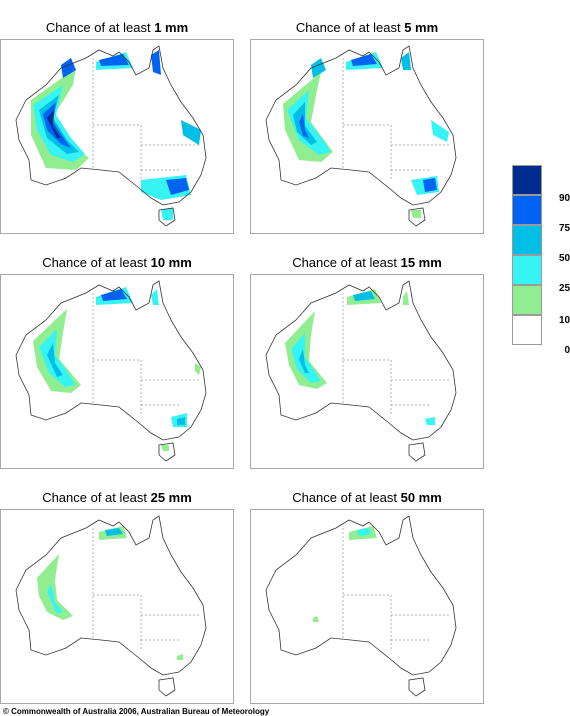 The height and width of the screenshot is (716, 570). I want to click on panel-title: Chance of at least 1 mm, so click(117, 27).